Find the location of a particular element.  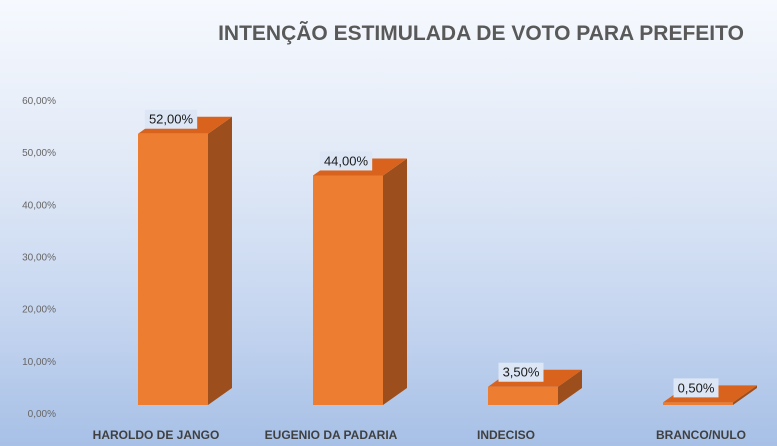

y-tick-label: 30,00% is located at coordinates (39, 258).